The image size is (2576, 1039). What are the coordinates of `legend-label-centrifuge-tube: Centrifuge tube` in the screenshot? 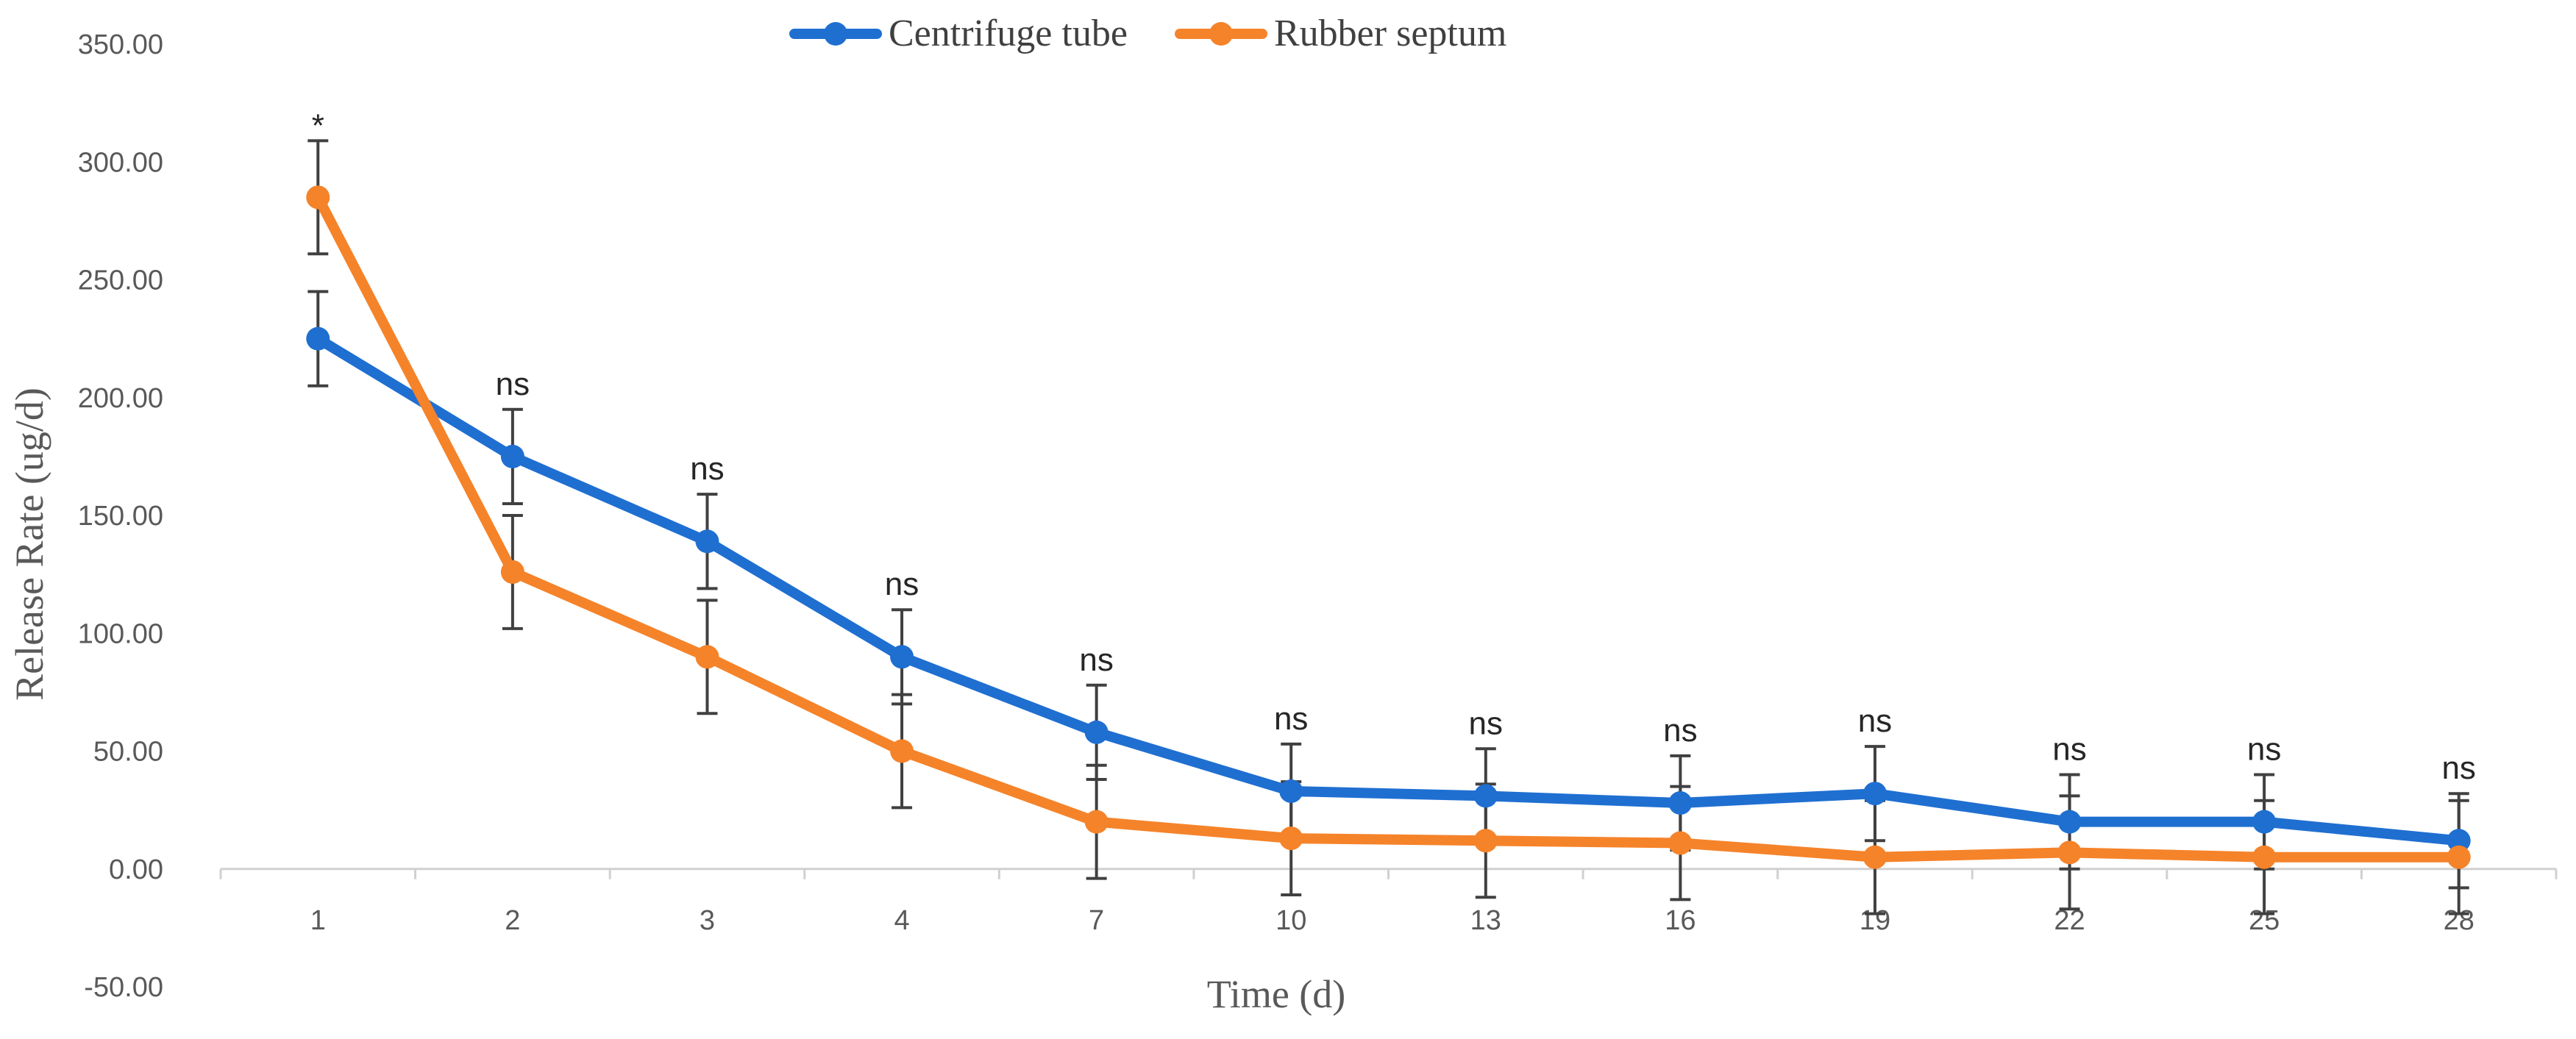 It's located at (1008, 33).